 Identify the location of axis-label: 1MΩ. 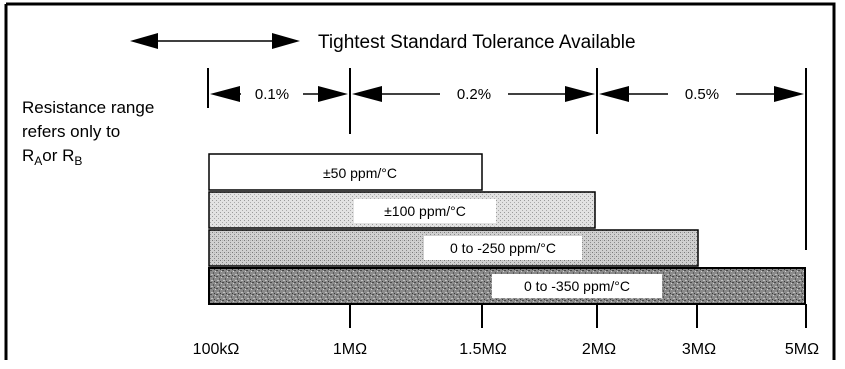
(350, 349).